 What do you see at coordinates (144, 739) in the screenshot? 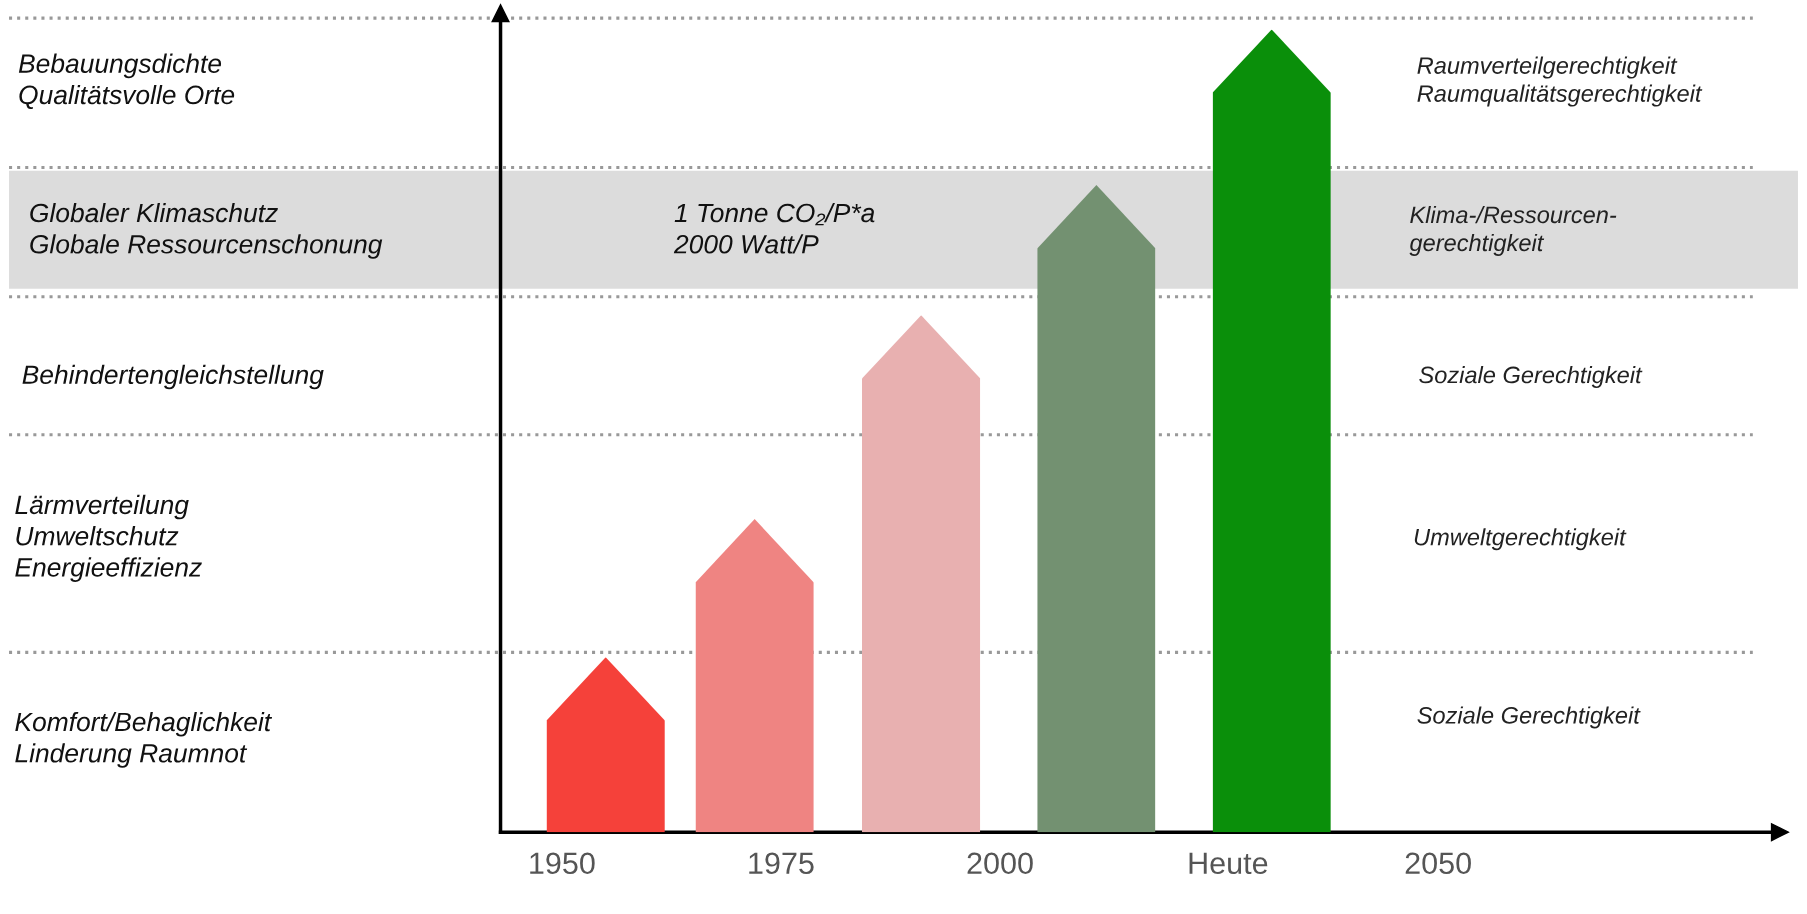
I see `text: Komfort/Behaglichkeit Linderung Raumnot` at bounding box center [144, 739].